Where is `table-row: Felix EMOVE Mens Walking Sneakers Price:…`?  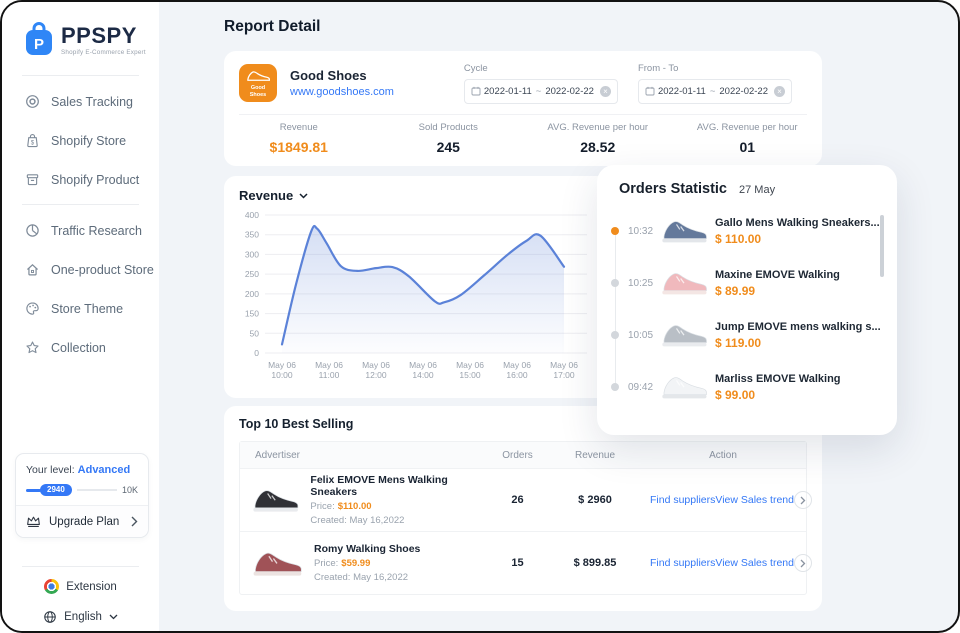
table-row: Felix EMOVE Mens Walking Sneakers Price:… is located at coordinates (526, 499).